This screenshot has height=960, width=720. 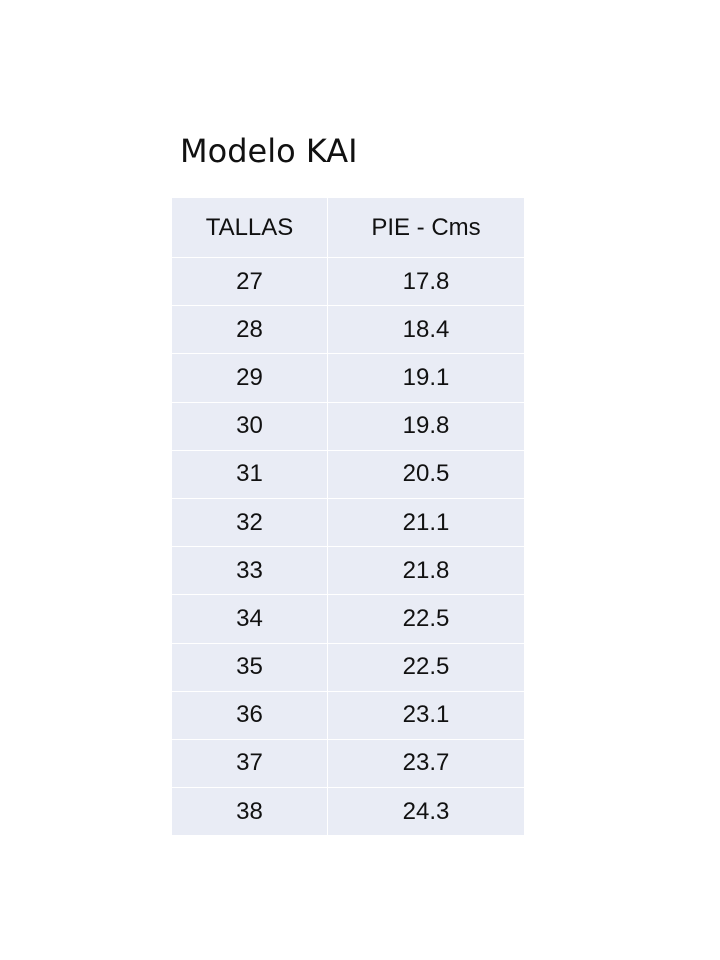 I want to click on size-cell: 31, so click(x=249, y=474).